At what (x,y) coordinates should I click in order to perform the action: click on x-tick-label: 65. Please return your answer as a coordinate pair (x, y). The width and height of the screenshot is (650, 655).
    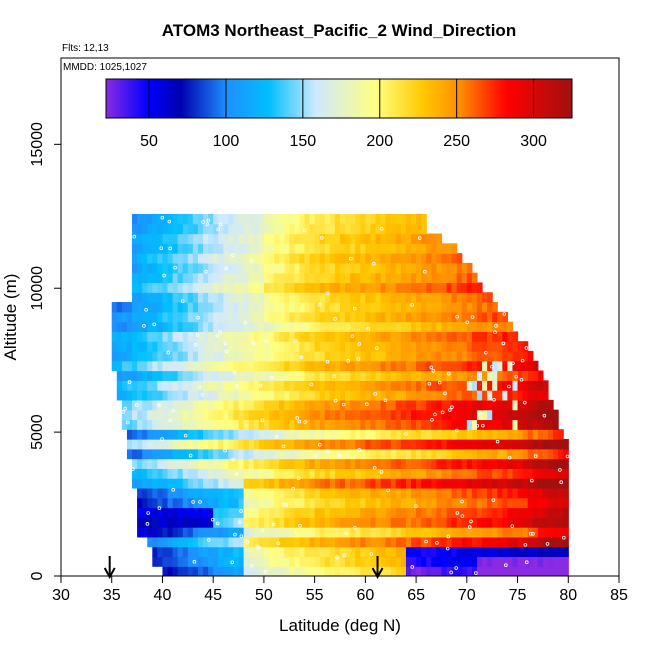
    Looking at the image, I should click on (416, 595).